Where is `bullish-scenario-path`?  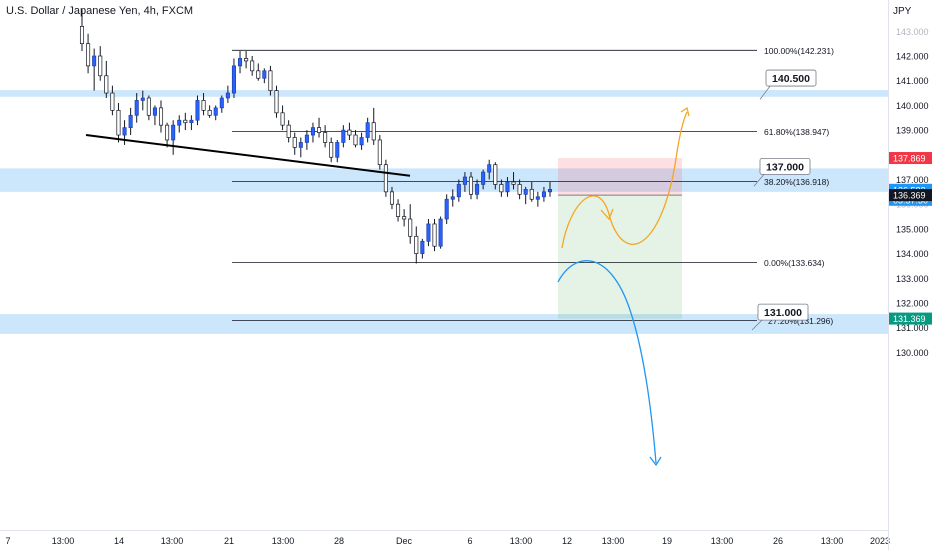 bullish-scenario-path is located at coordinates (624, 180).